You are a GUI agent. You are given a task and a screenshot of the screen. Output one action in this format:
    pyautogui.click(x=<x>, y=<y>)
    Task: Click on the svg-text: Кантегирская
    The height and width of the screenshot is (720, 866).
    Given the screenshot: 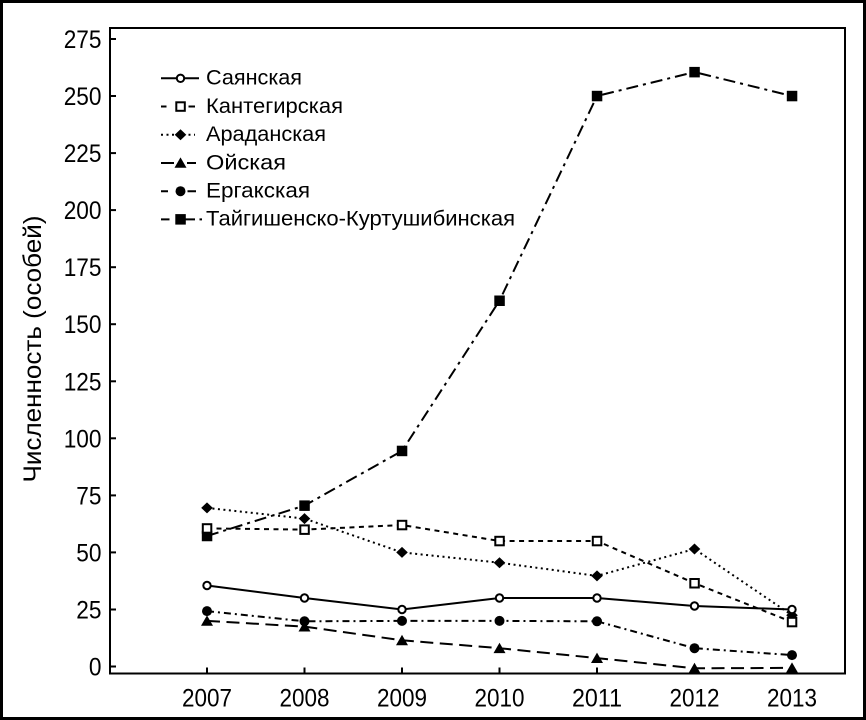 What is the action you would take?
    pyautogui.click(x=274, y=106)
    